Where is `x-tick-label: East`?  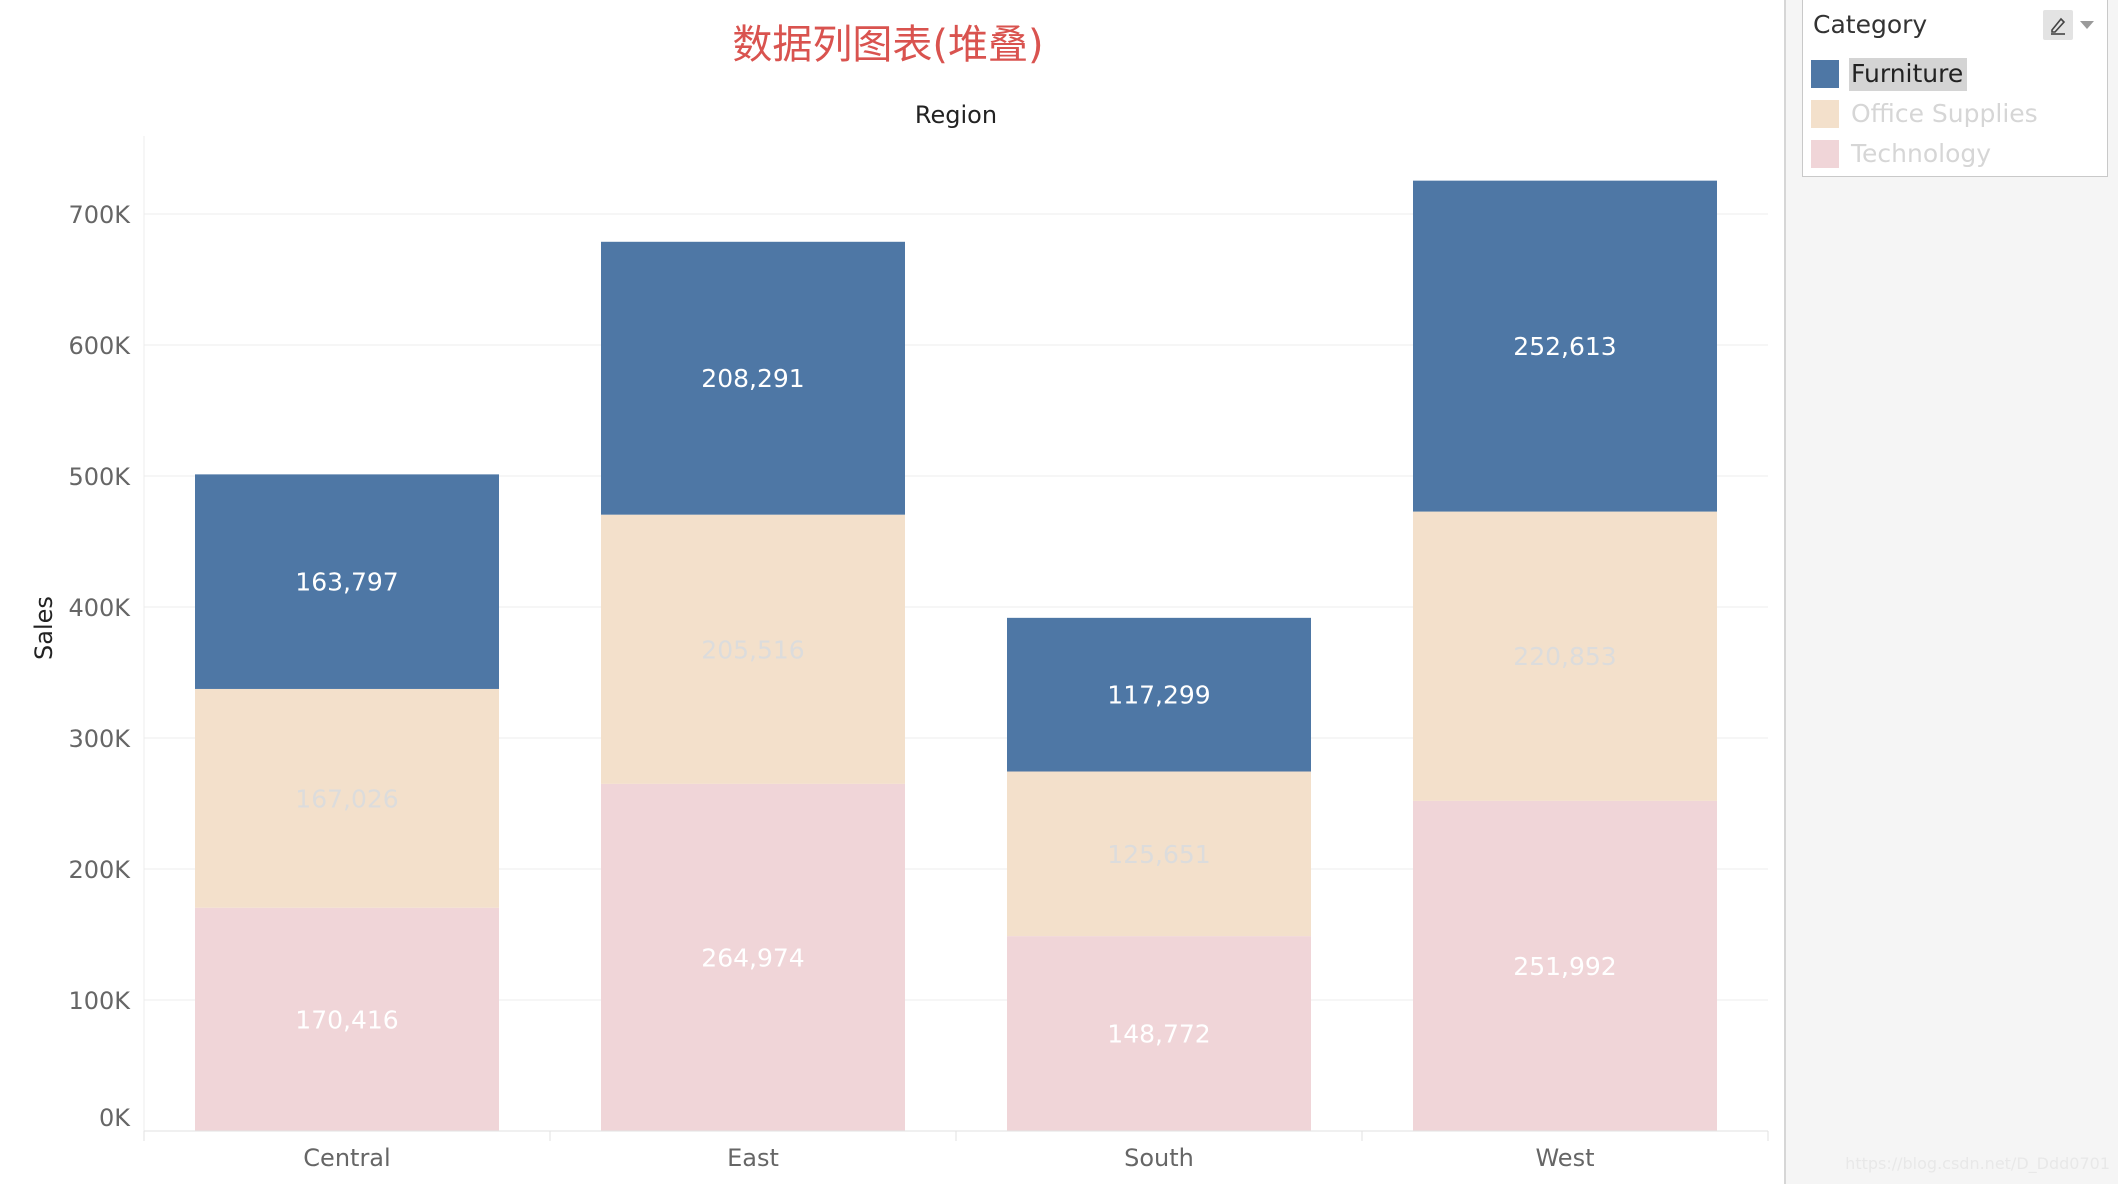 x-tick-label: East is located at coordinates (753, 1158).